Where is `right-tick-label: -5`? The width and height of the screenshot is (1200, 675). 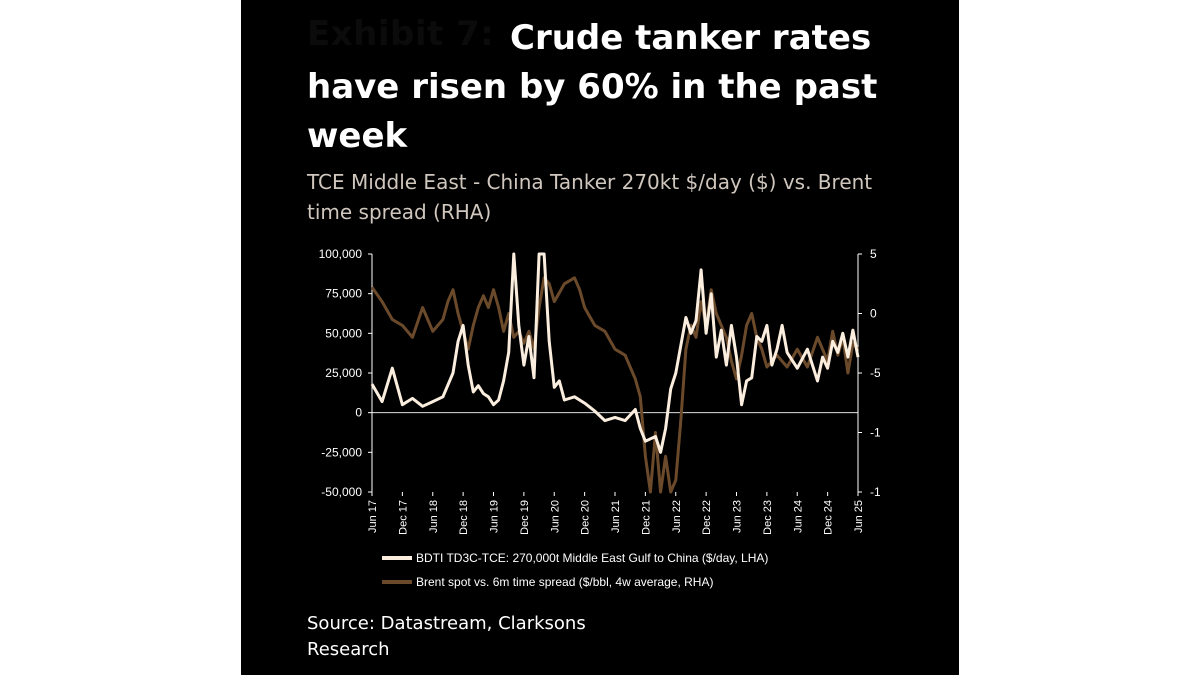
right-tick-label: -5 is located at coordinates (875, 373).